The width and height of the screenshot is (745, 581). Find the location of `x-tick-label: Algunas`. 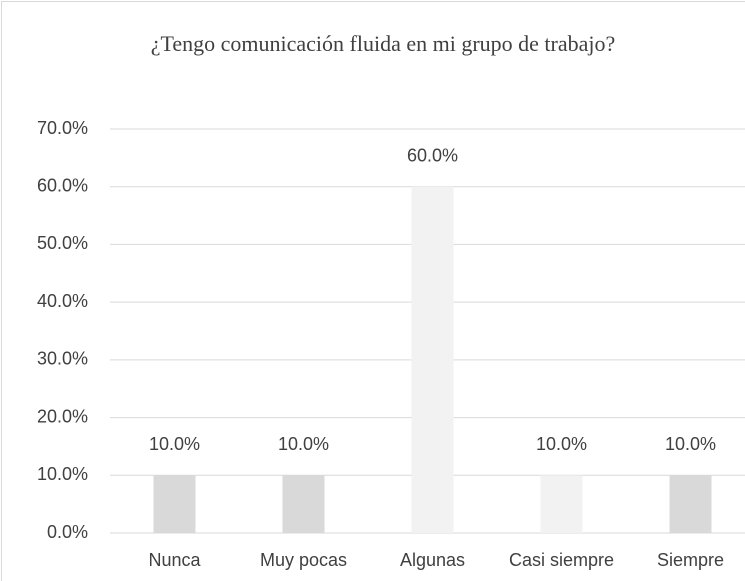

x-tick-label: Algunas is located at coordinates (432, 560).